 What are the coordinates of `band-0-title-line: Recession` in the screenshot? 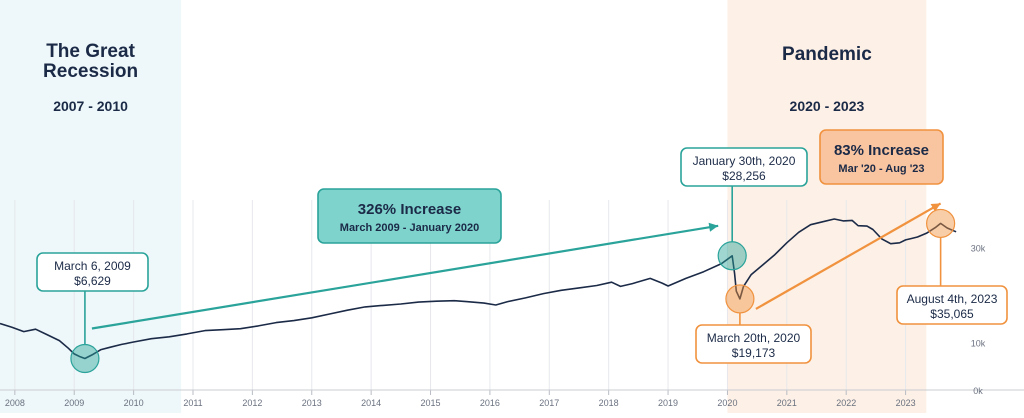 It's located at (90, 71).